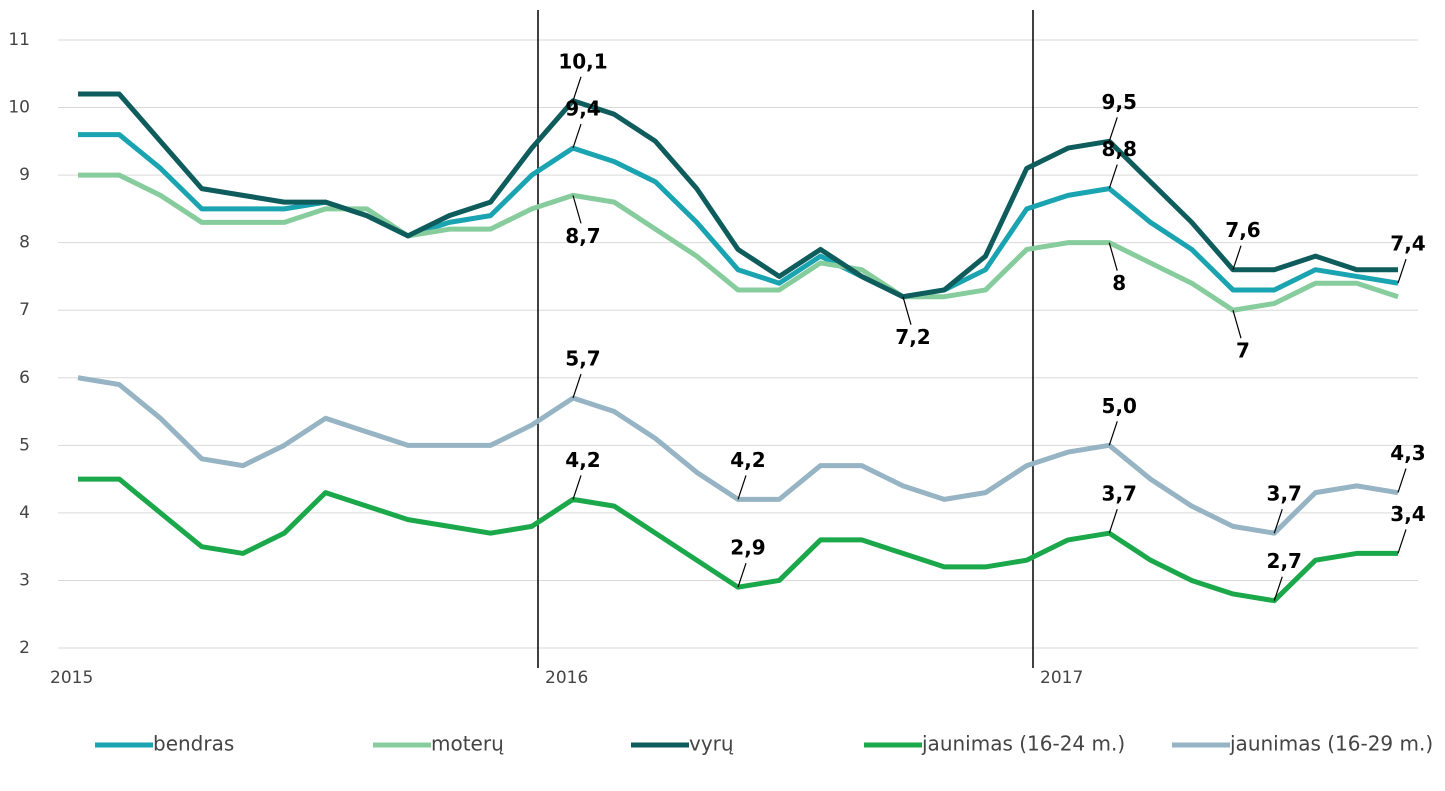  What do you see at coordinates (24, 310) in the screenshot?
I see `y-tick-label: 7` at bounding box center [24, 310].